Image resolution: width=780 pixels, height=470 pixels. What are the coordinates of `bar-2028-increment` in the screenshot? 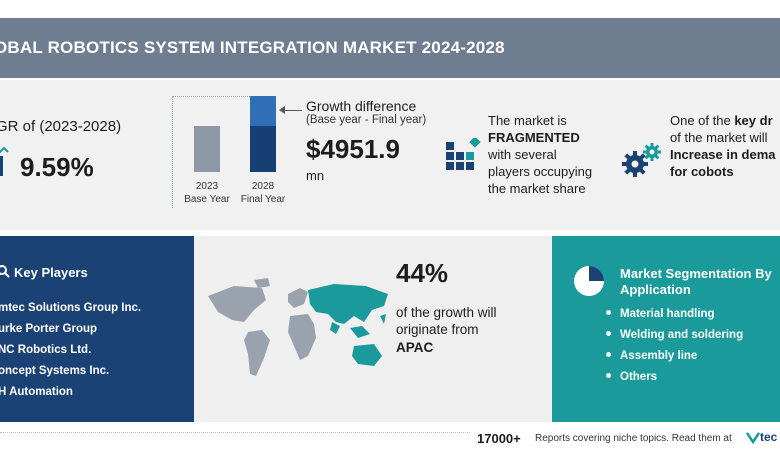 It's located at (263, 111).